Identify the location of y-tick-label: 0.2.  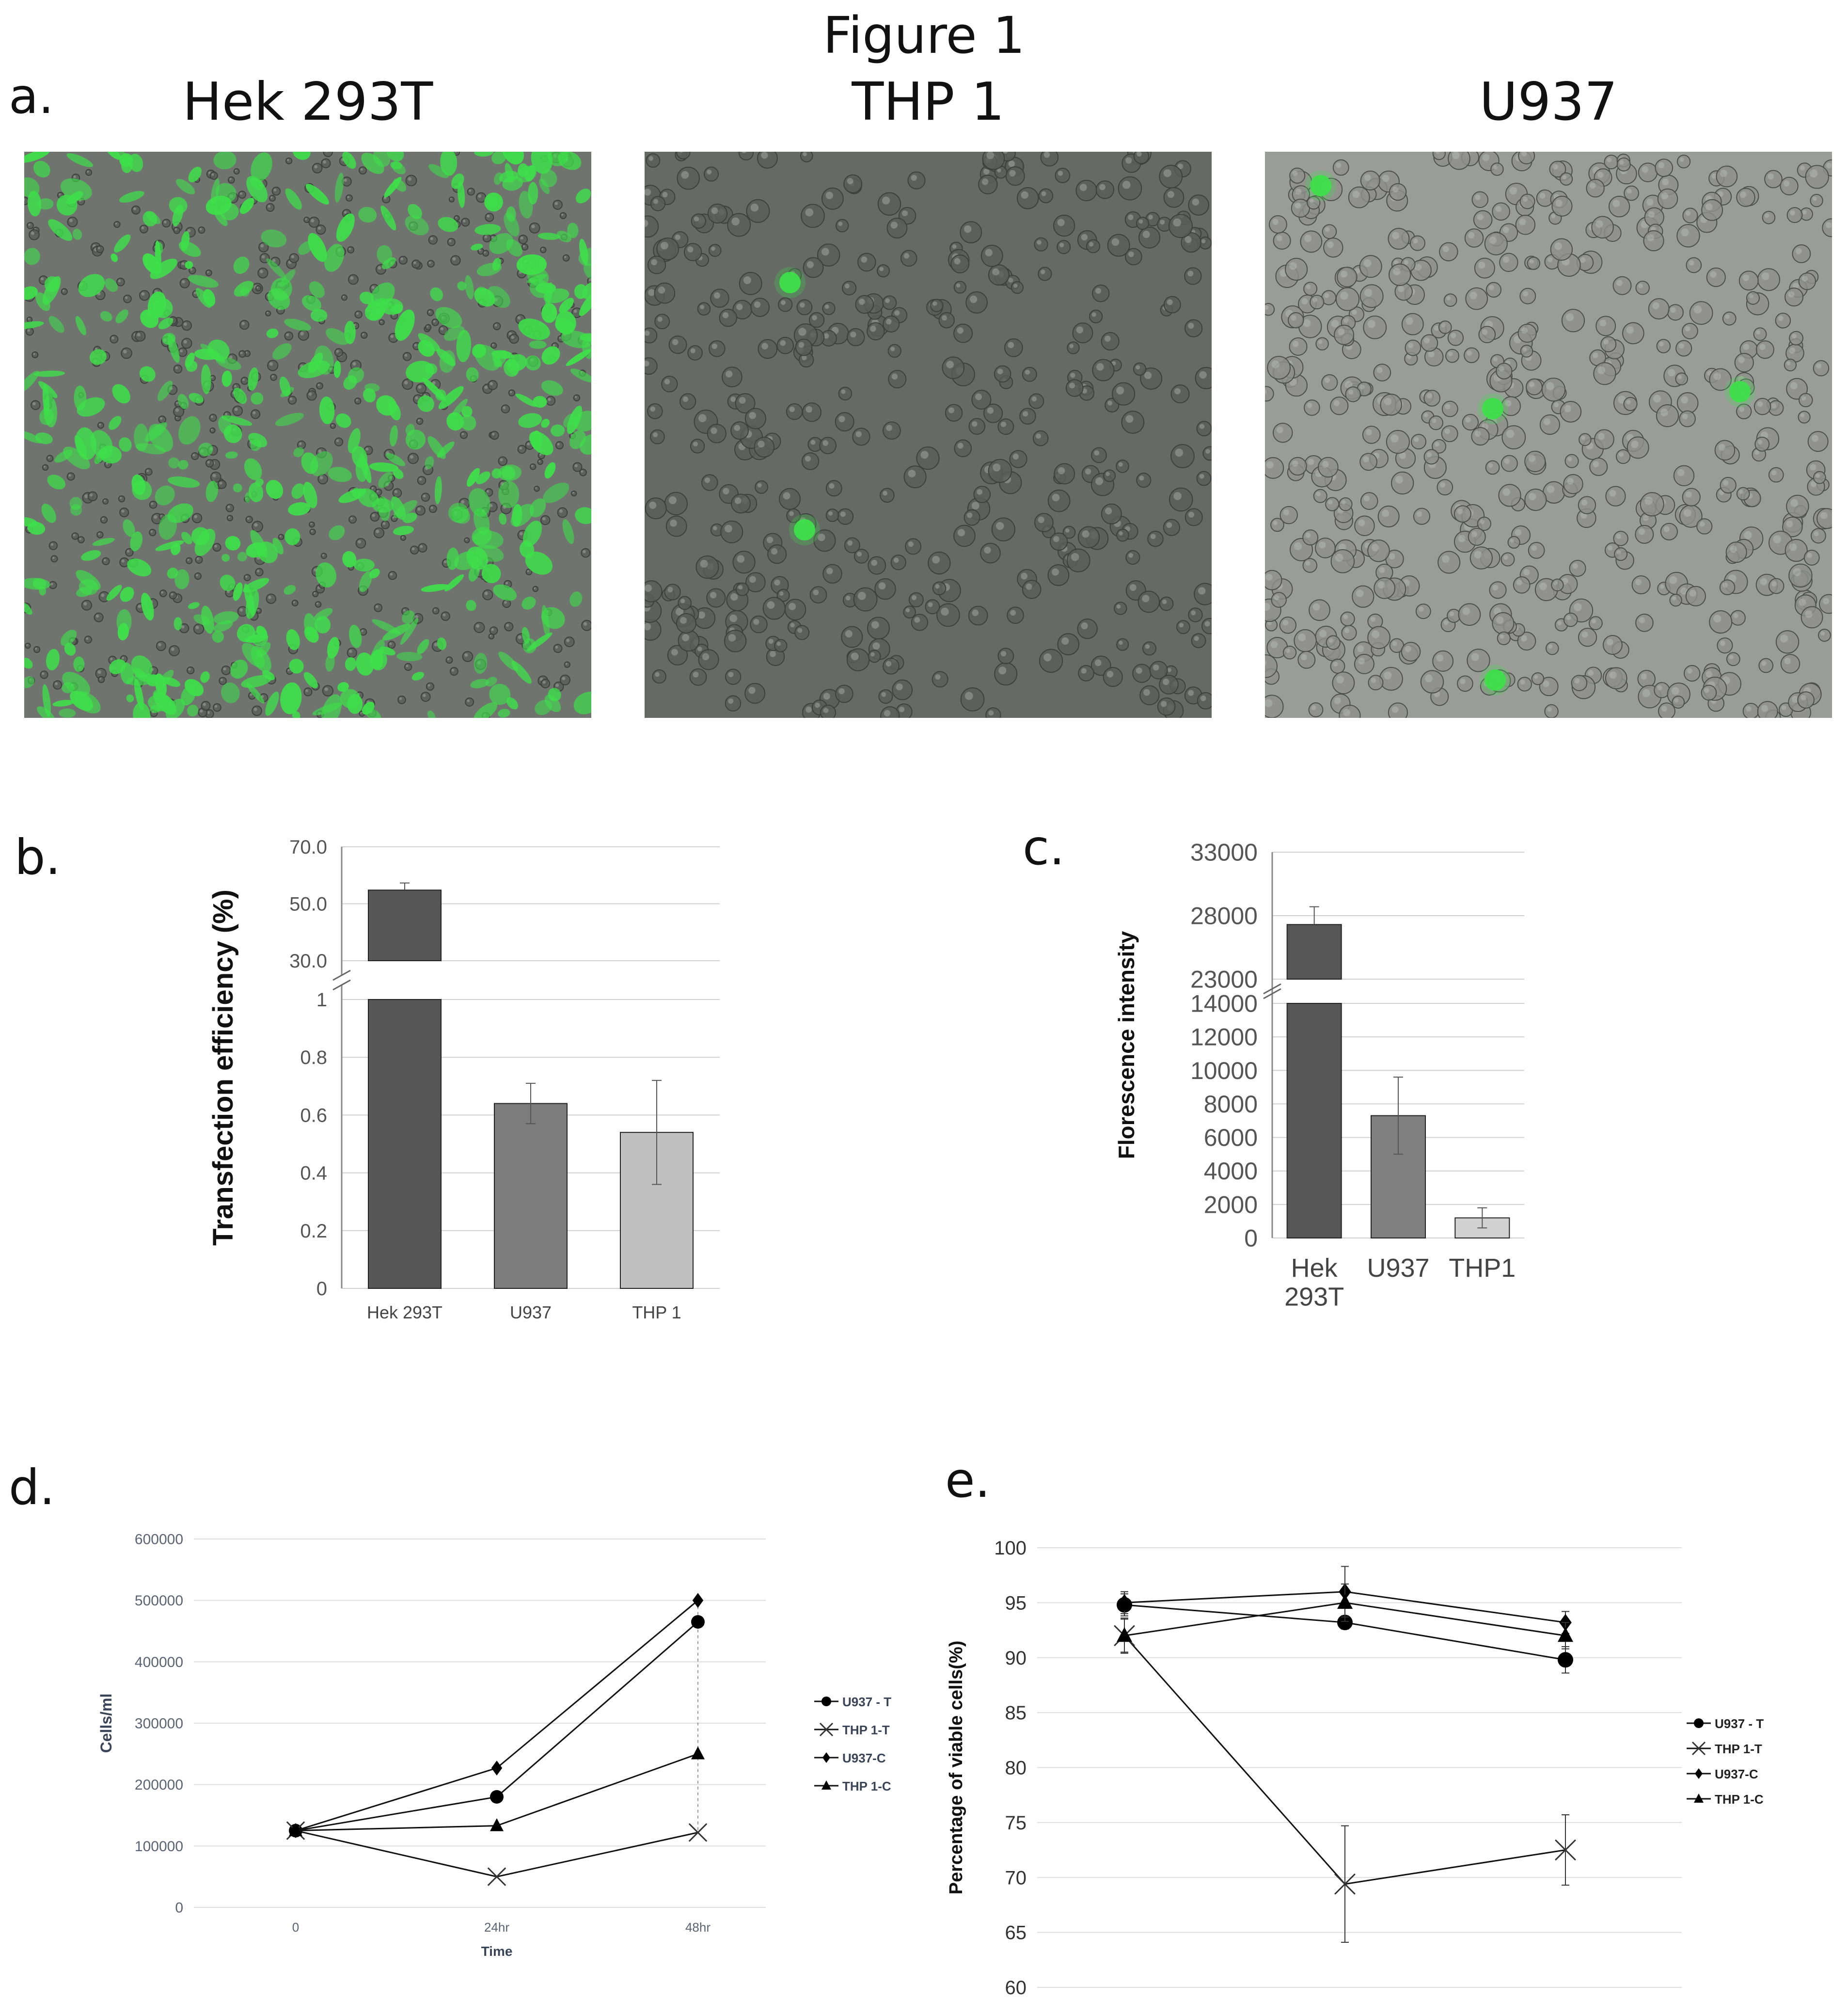
(313, 1232).